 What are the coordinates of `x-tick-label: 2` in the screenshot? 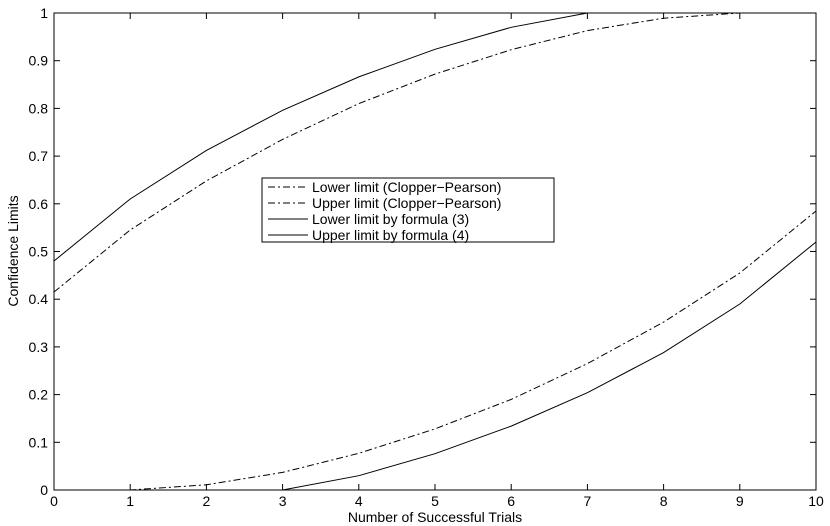 It's located at (207, 501).